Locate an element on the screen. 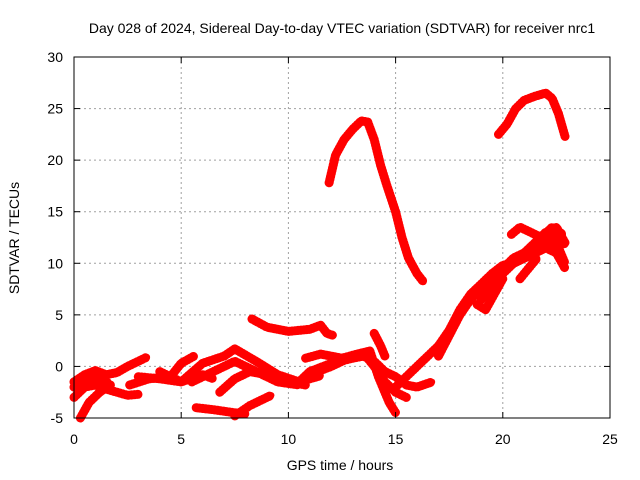 This screenshot has height=480, width=640. x-tick-label: 15 is located at coordinates (396, 439).